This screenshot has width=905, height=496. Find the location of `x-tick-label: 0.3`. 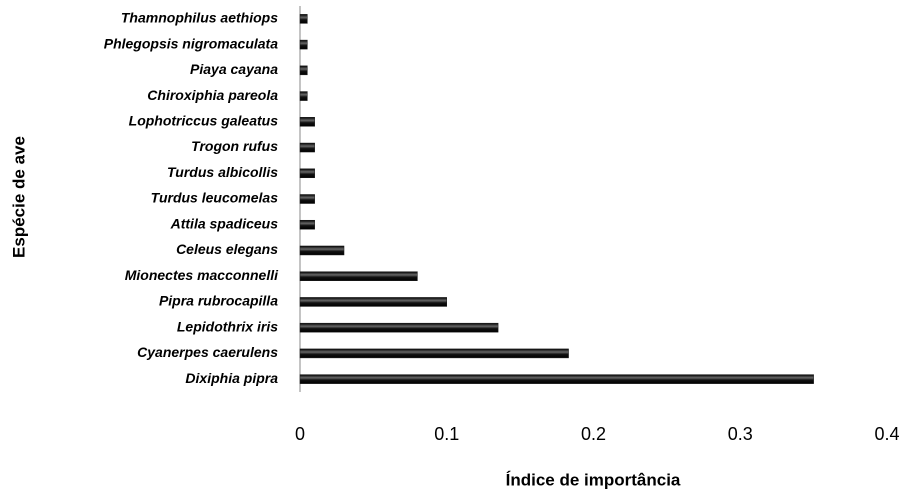

x-tick-label: 0.3 is located at coordinates (740, 434).